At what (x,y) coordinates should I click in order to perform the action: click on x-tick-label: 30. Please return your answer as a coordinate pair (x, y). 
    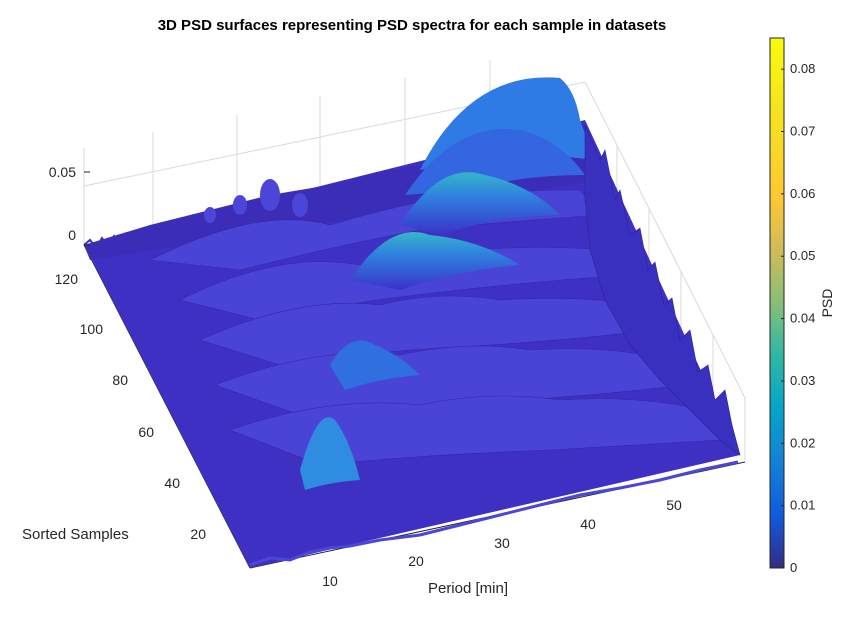
    Looking at the image, I should click on (502, 543).